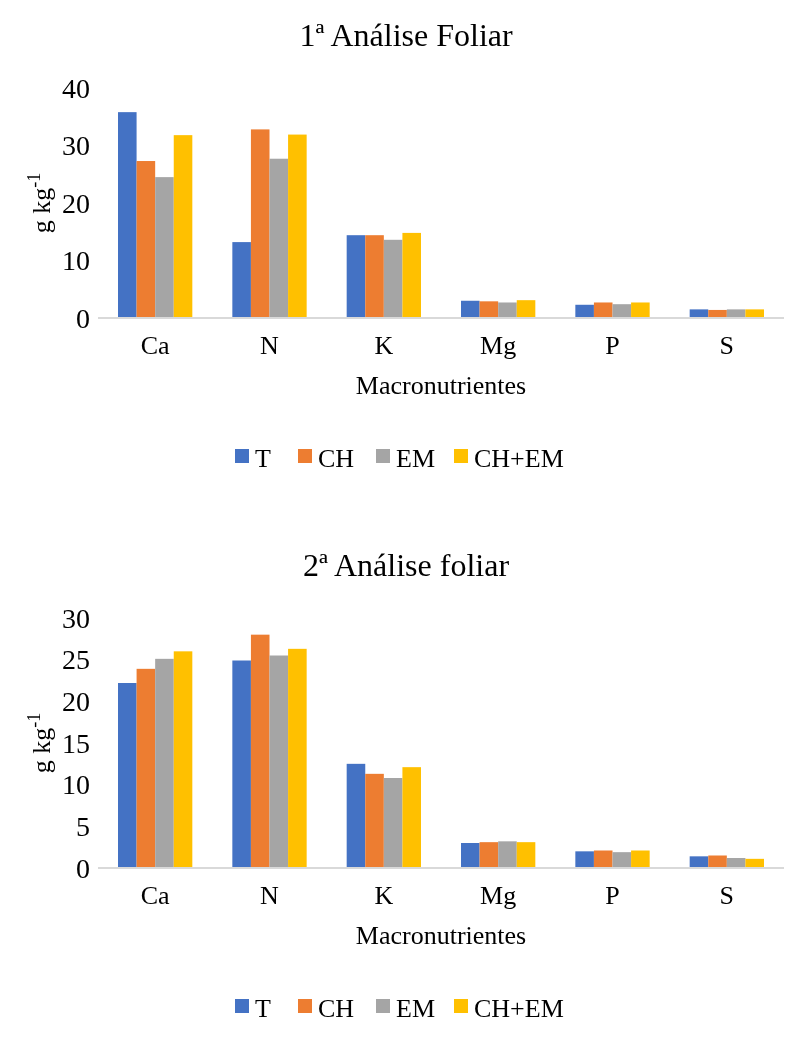 Image resolution: width=812 pixels, height=1040 pixels. I want to click on y-tick-label: 40, so click(76, 88).